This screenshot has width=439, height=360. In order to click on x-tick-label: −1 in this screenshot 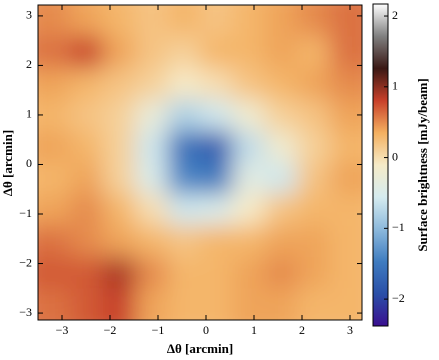, I will do `click(158, 330)`.